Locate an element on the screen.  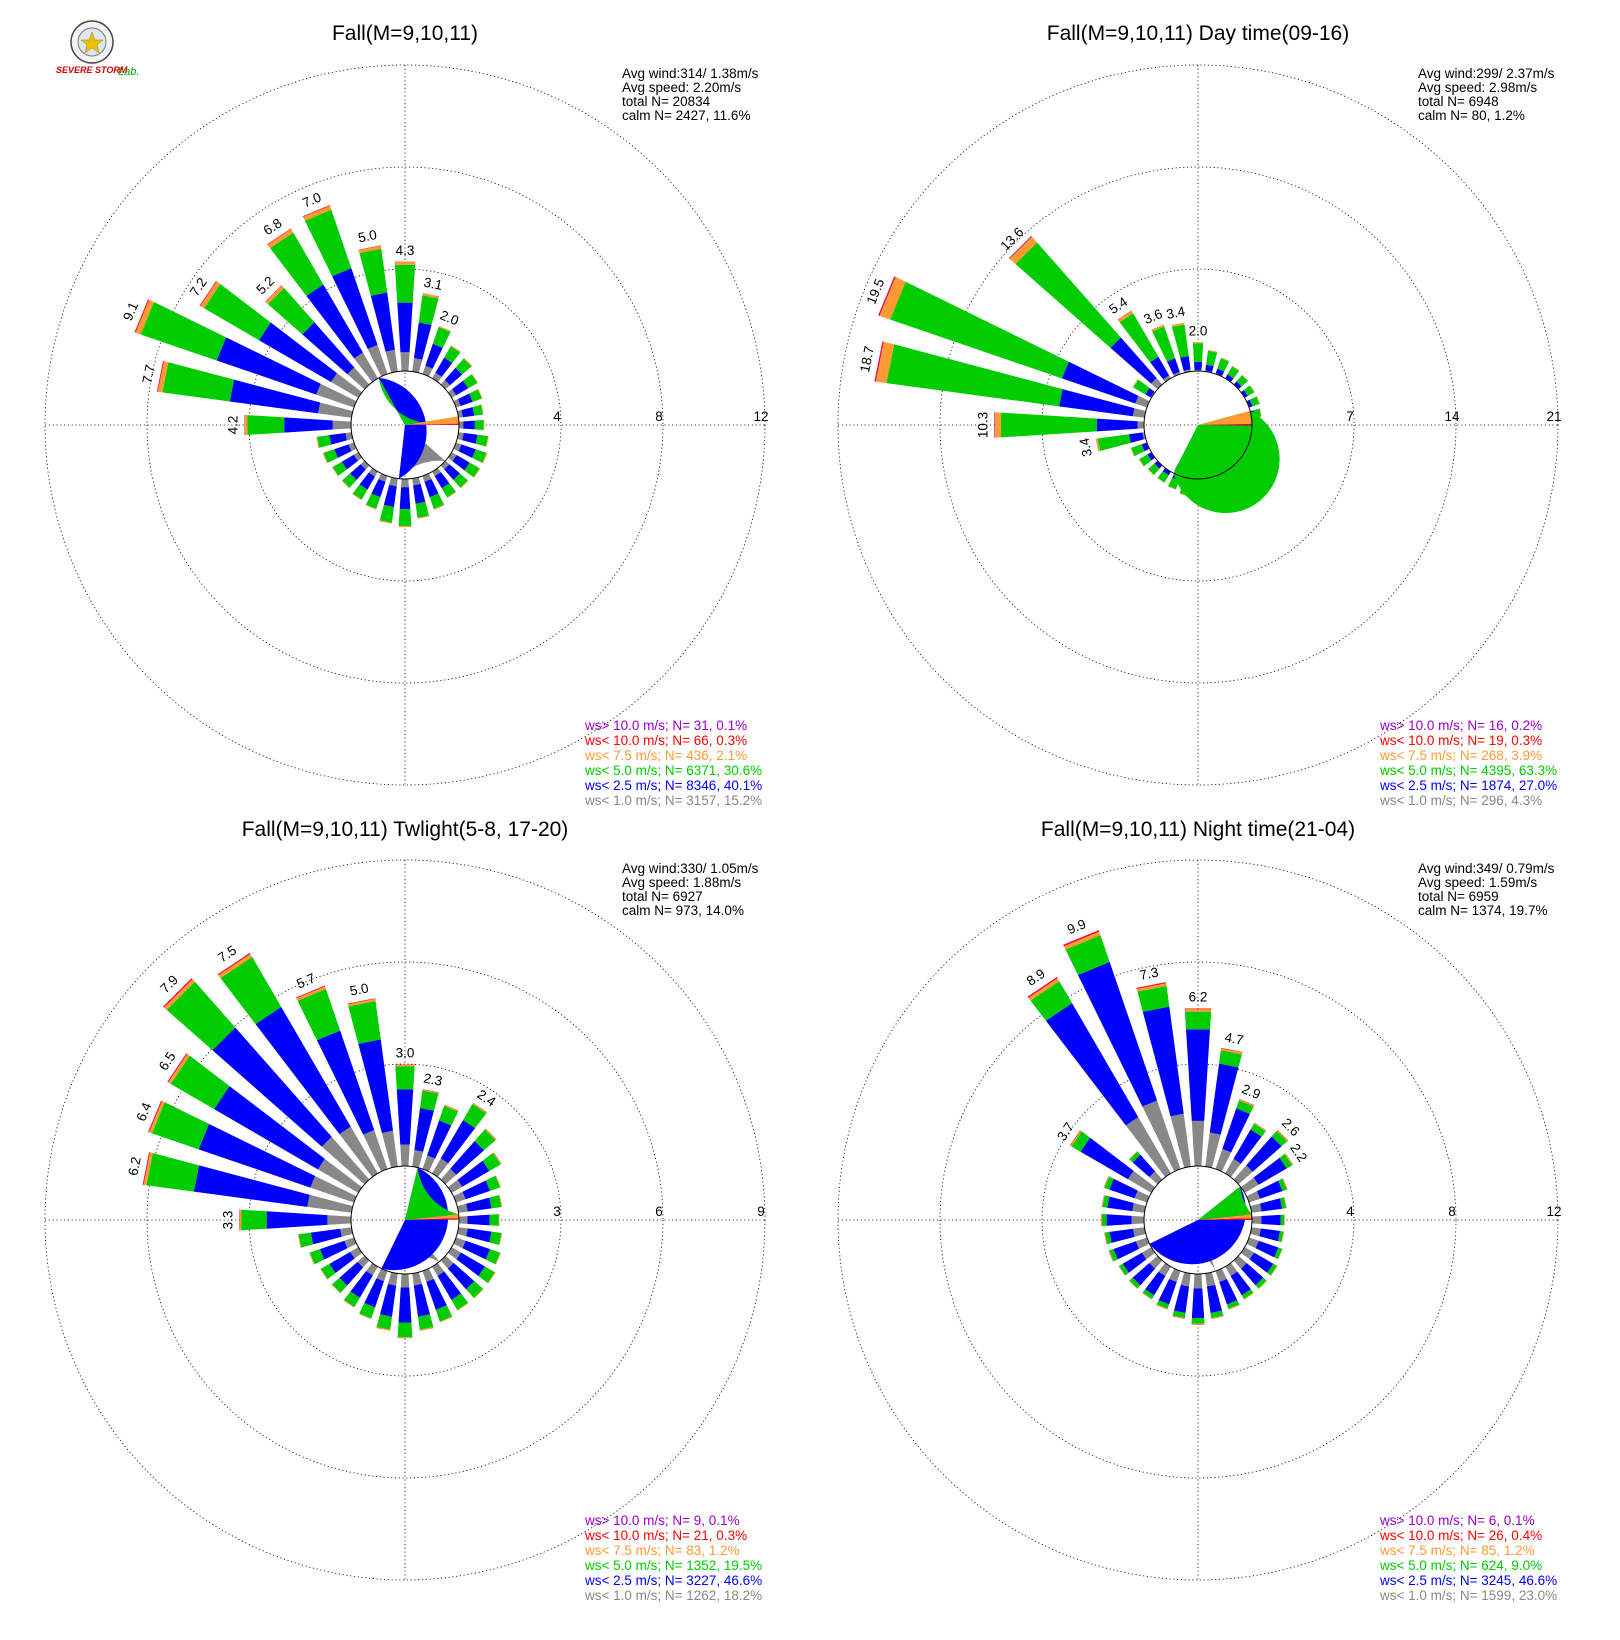
legend-entry: ws< 7.5 m/s; N= 436, 2.1% is located at coordinates (665, 755).